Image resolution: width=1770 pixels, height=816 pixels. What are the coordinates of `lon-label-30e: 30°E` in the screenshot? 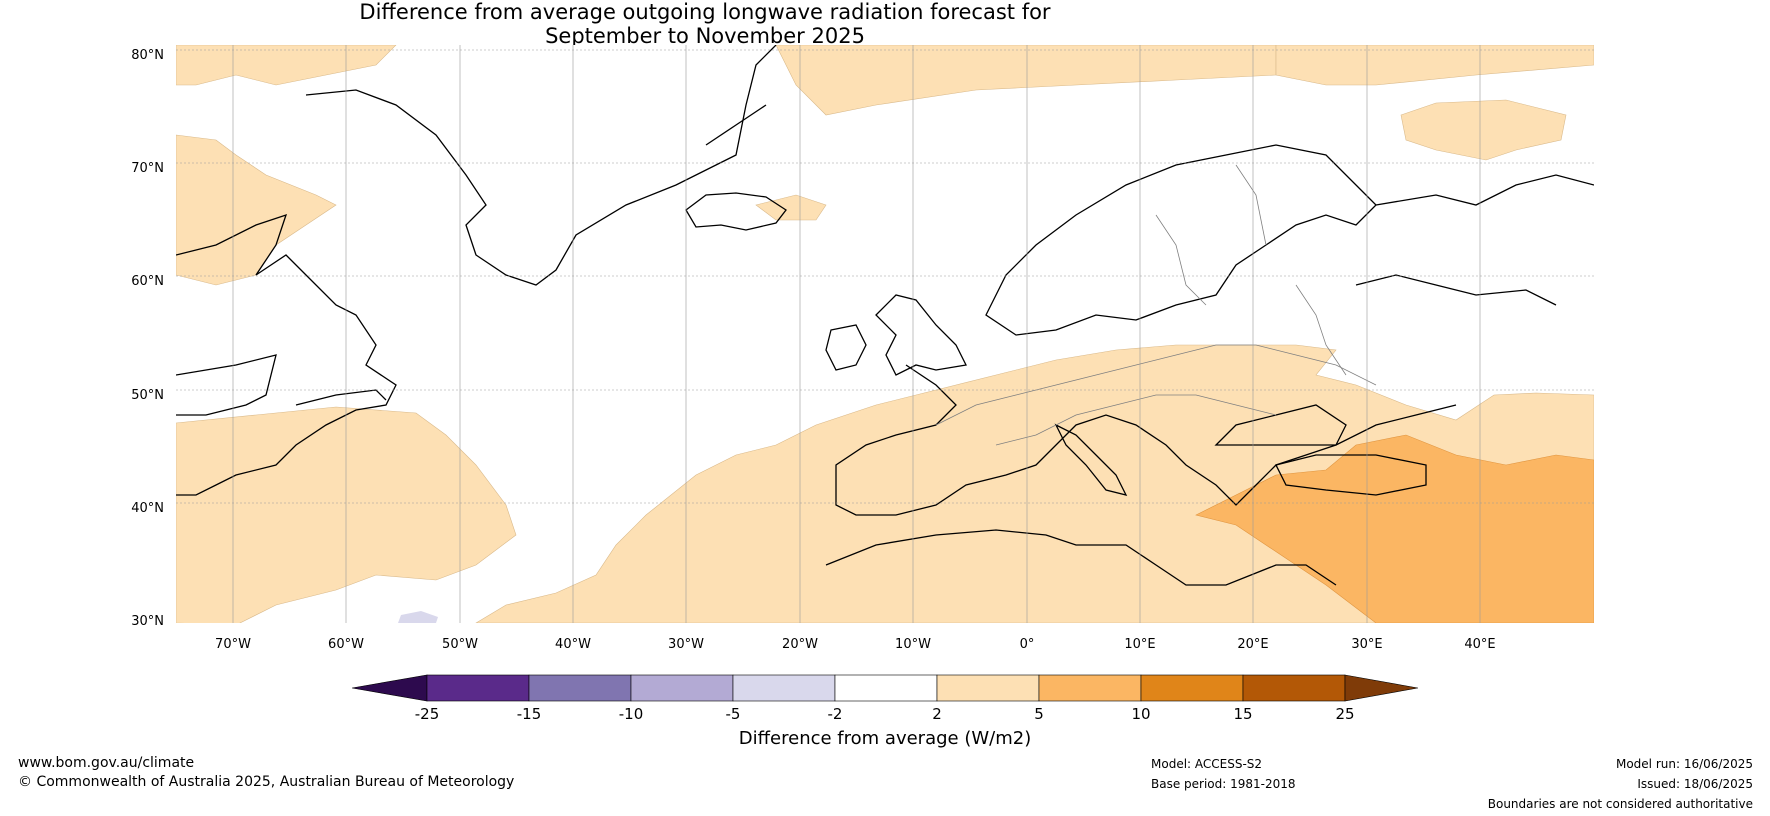 It's located at (1367, 644).